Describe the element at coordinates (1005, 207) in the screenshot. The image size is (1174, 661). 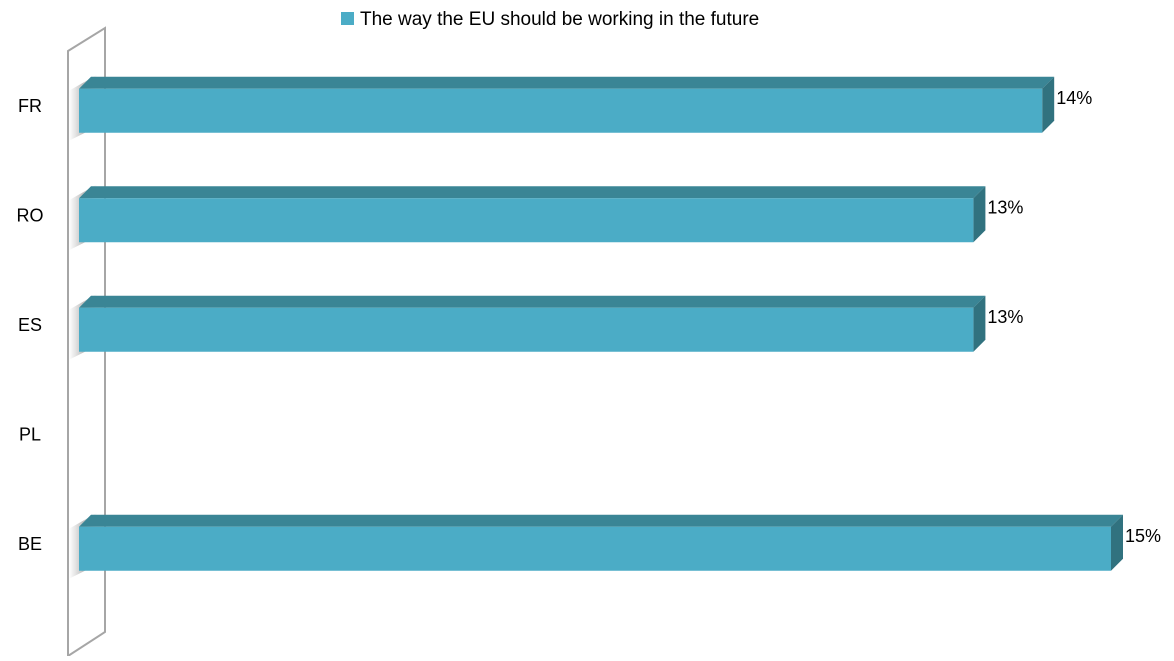
I see `value-label-ro: 13%` at that location.